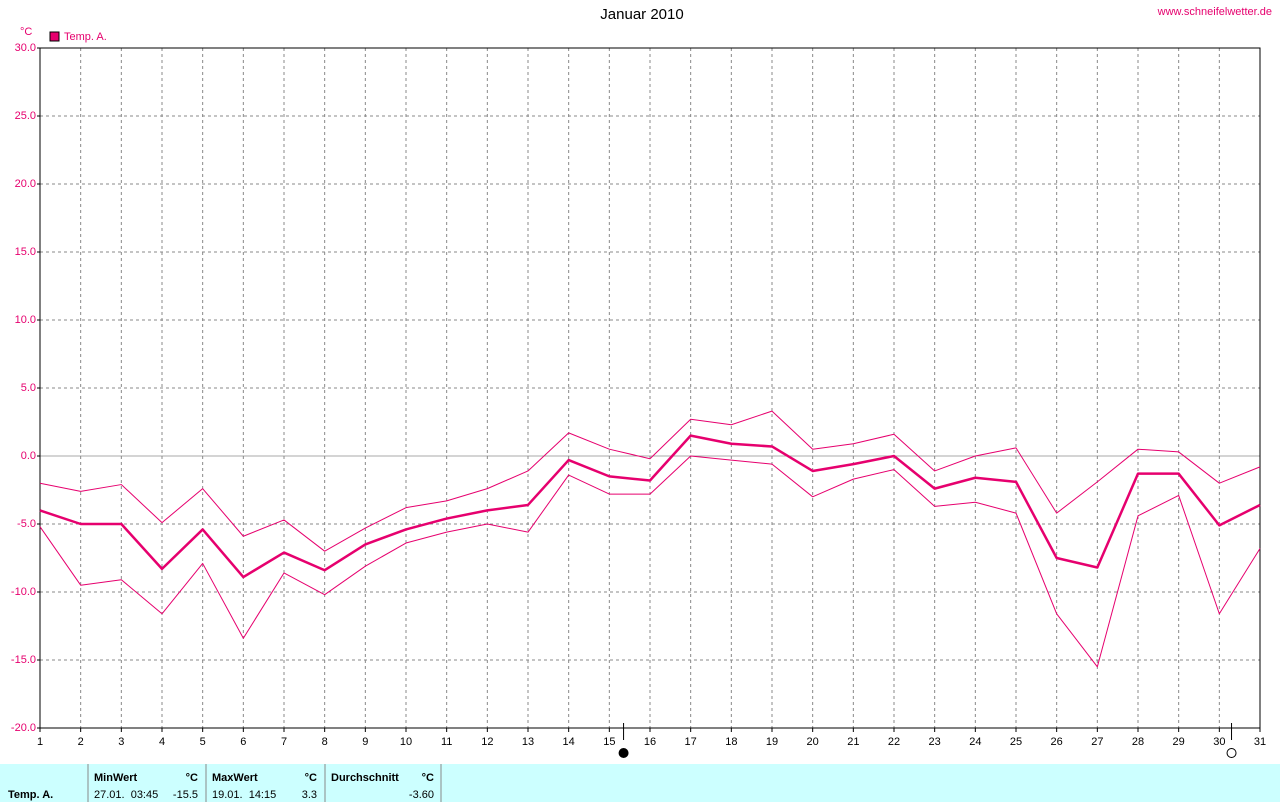 This screenshot has height=802, width=1280. What do you see at coordinates (609, 742) in the screenshot?
I see `x-tick-label: 15` at bounding box center [609, 742].